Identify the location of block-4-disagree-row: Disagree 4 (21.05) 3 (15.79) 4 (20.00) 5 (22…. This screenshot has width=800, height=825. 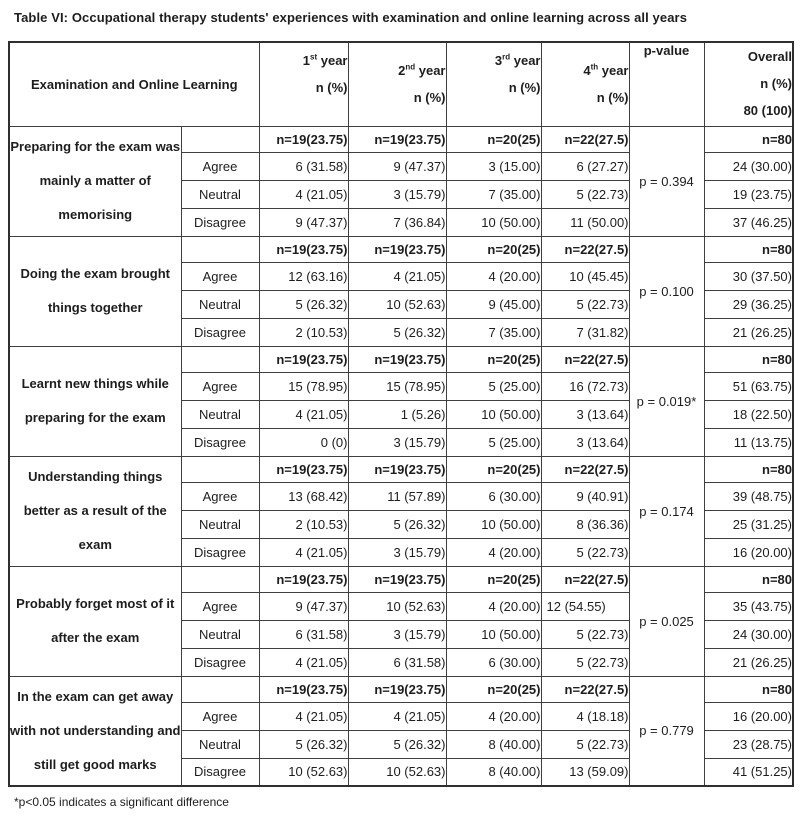
(401, 552).